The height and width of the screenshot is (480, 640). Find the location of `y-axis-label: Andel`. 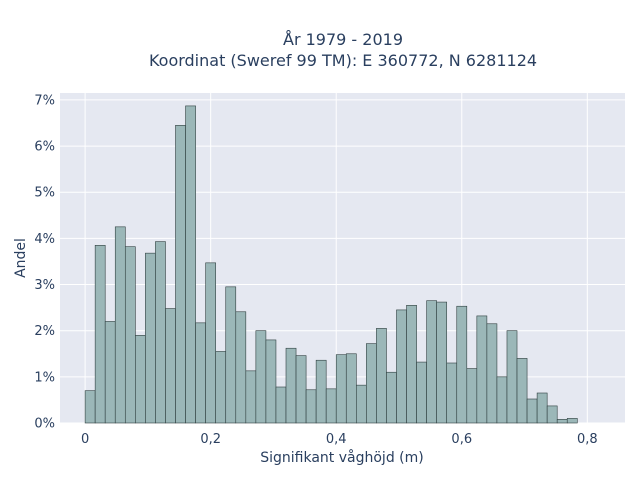

y-axis-label: Andel is located at coordinates (21, 258).